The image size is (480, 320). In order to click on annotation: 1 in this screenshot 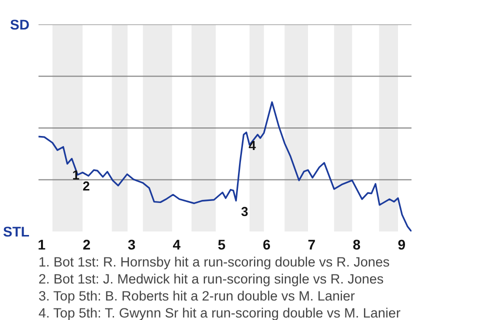, I will do `click(76, 174)`.